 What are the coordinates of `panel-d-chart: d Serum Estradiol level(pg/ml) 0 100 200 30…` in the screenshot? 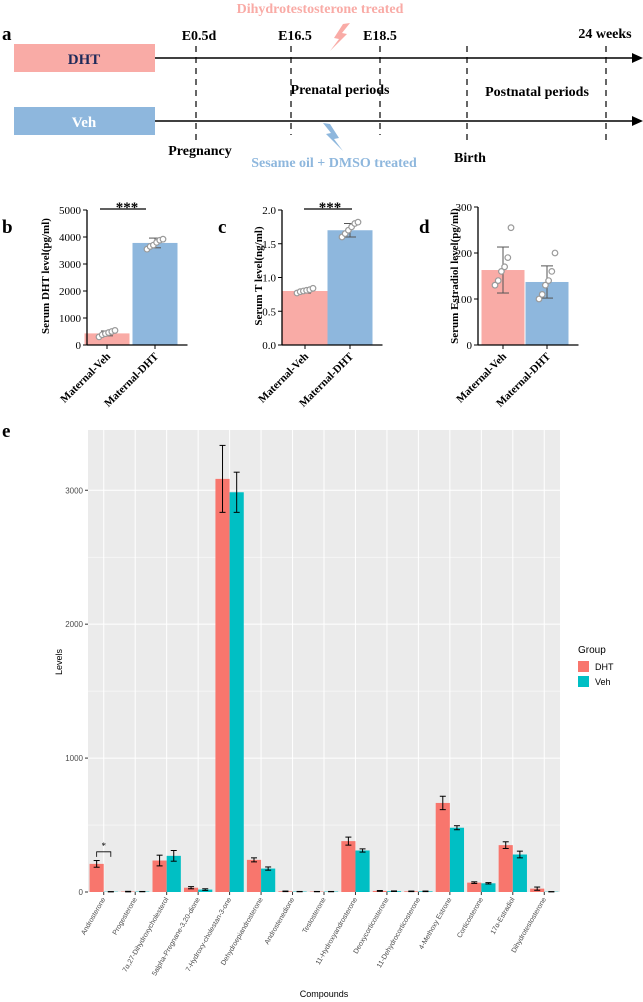 It's located at (499, 306).